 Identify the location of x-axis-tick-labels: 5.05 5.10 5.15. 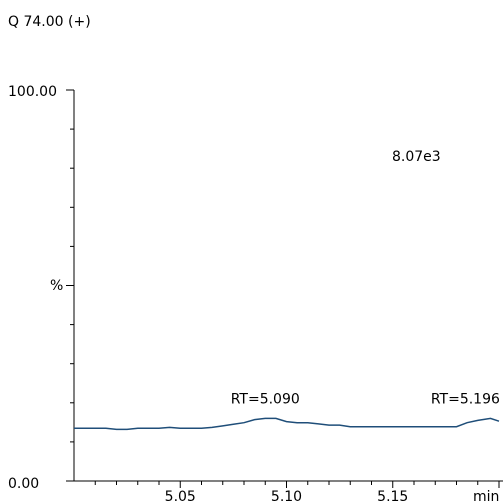
(287, 496).